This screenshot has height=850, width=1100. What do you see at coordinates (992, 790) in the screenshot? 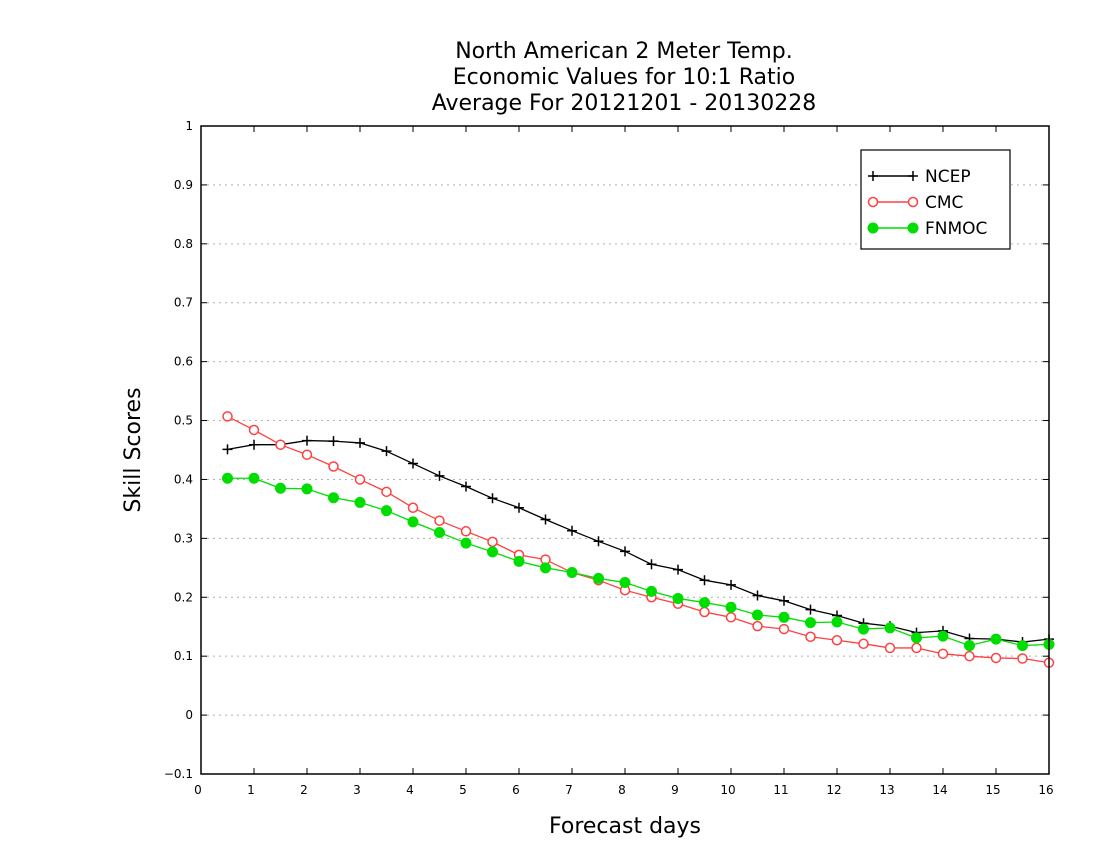
I see `x-tick-label: 15` at bounding box center [992, 790].